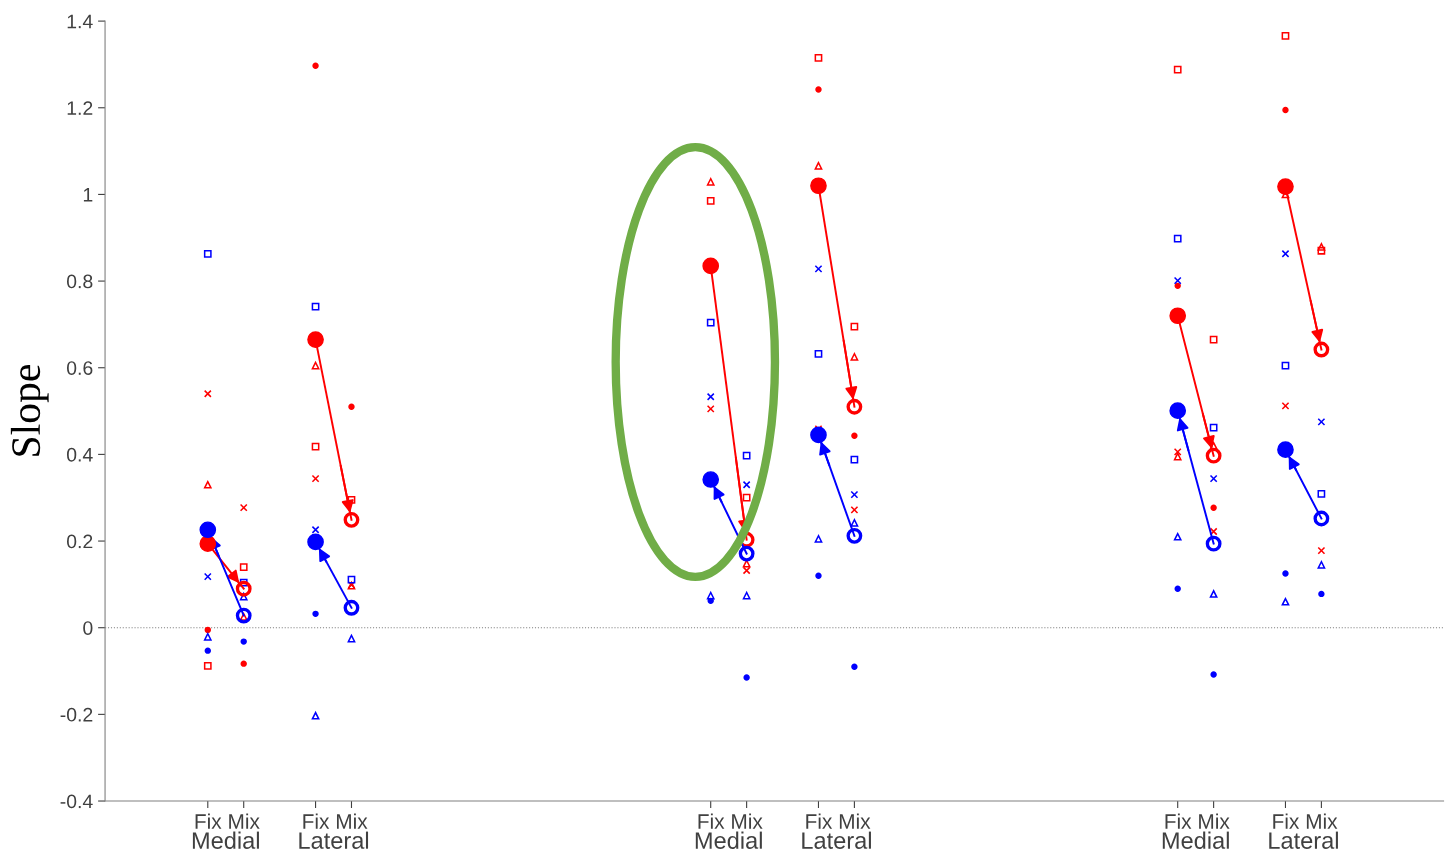  Describe the element at coordinates (79, 281) in the screenshot. I see `y-tick-label: 0.8` at that location.